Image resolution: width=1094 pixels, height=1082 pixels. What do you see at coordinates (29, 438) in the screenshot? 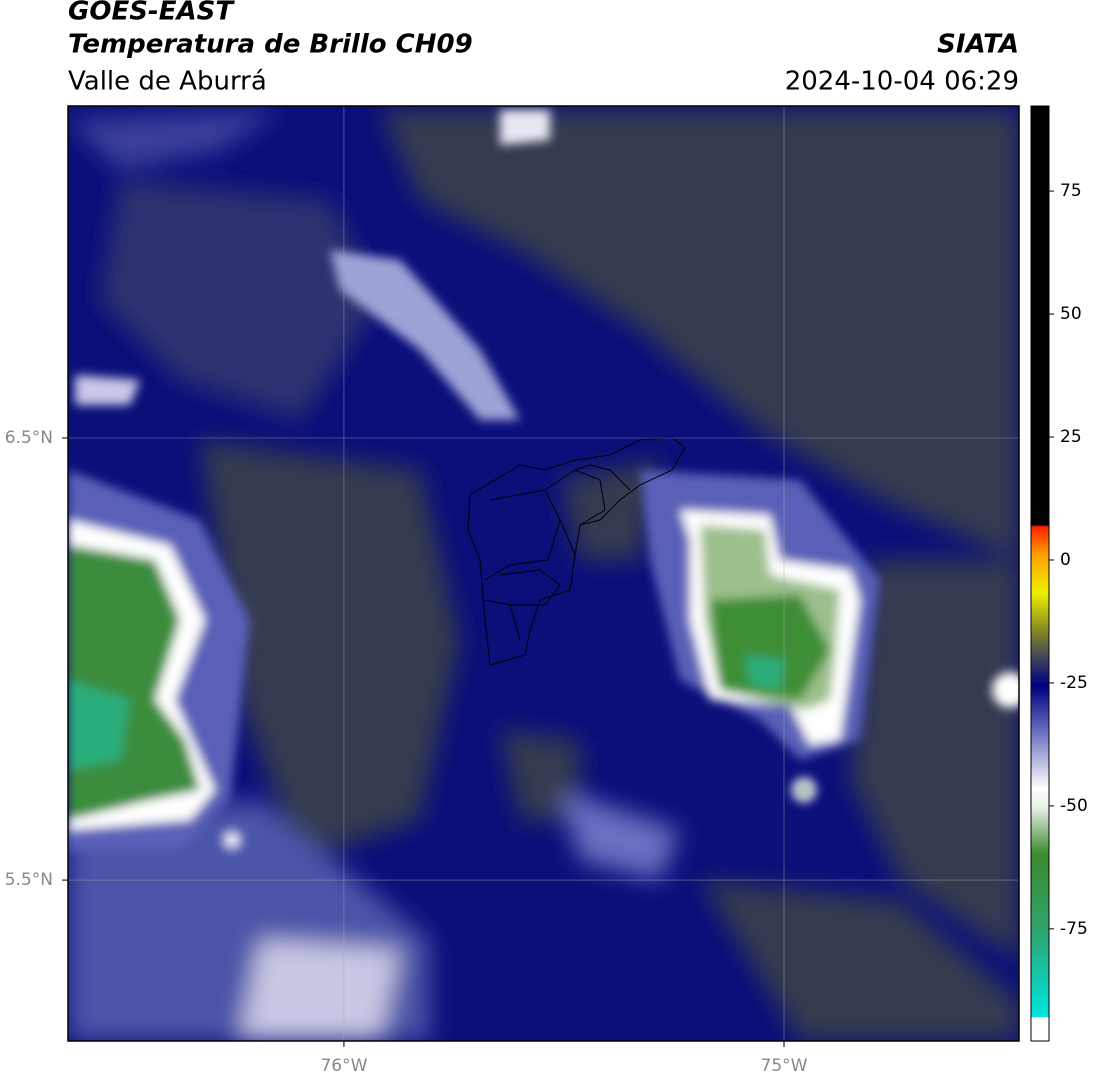
I see `y-tick-label: 6.5°N` at bounding box center [29, 438].